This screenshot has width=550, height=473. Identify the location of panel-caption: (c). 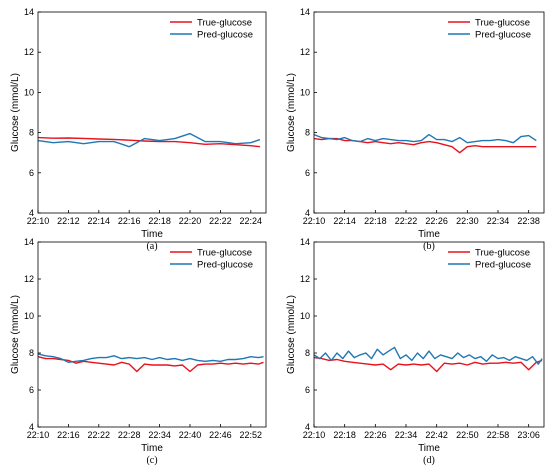
(151, 460).